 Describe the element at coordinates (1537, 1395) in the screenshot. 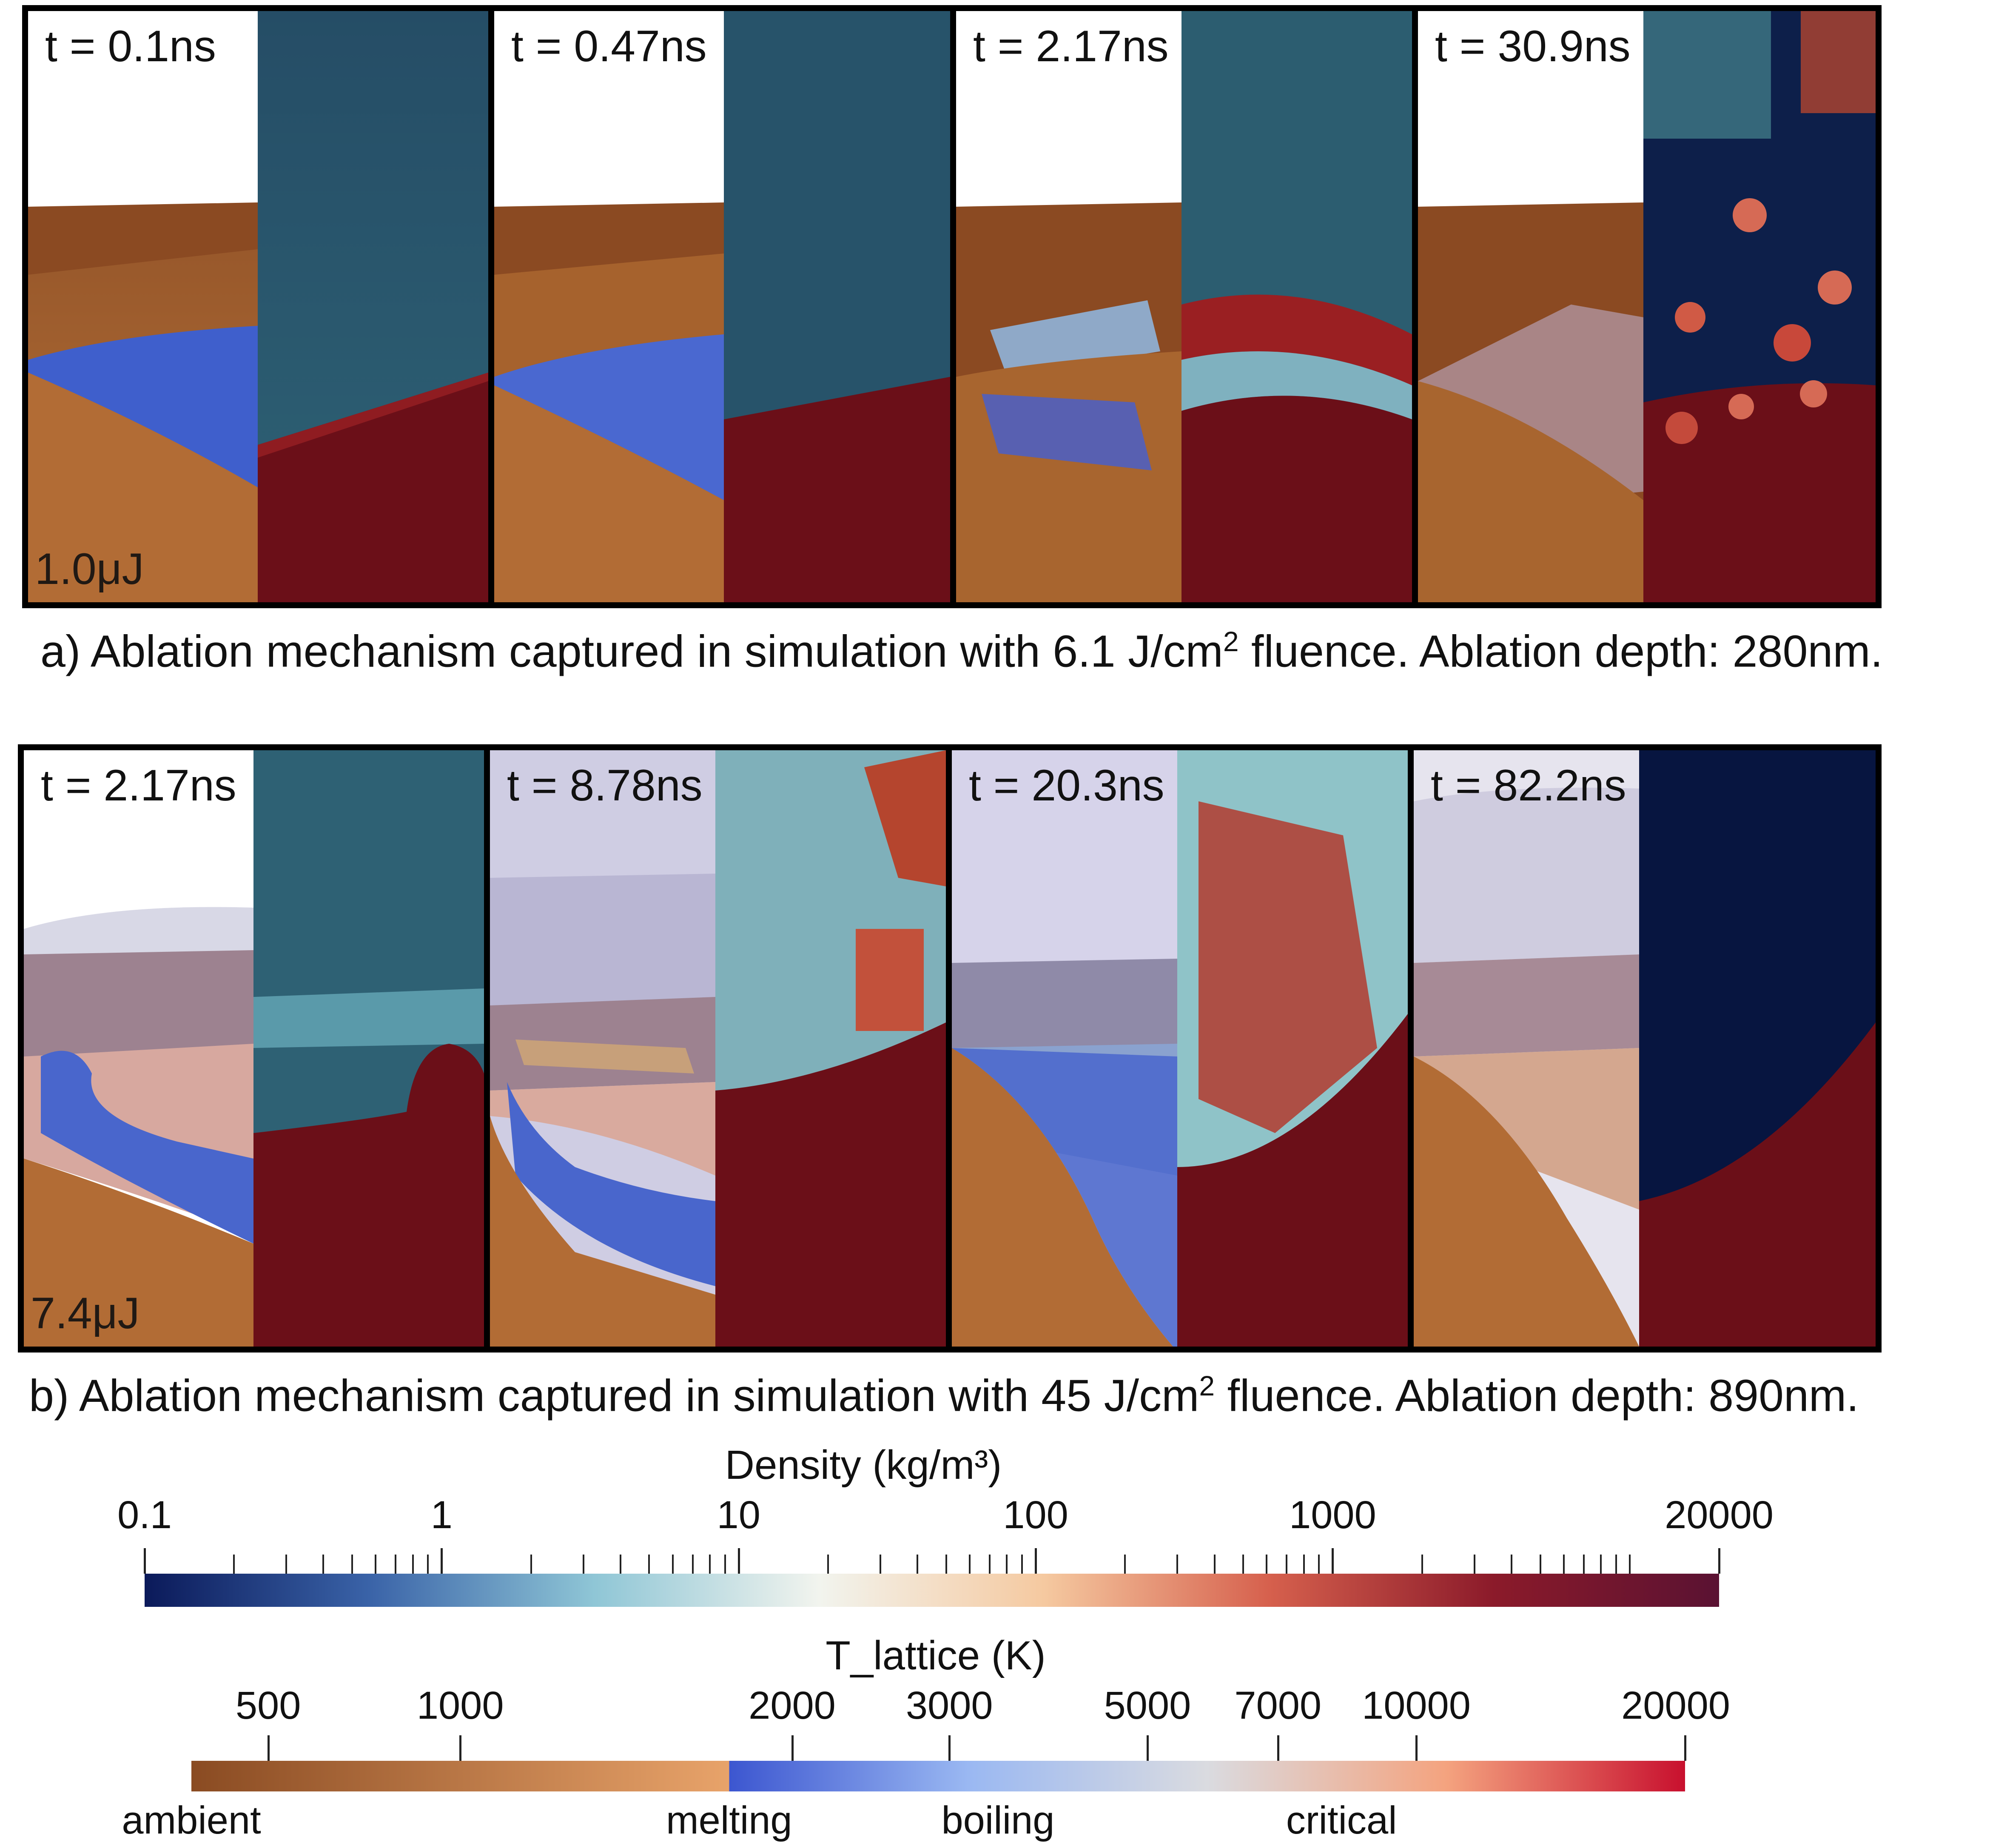

I see `caption-b-text-end: fluence. Ablation depth: 890nm.` at that location.